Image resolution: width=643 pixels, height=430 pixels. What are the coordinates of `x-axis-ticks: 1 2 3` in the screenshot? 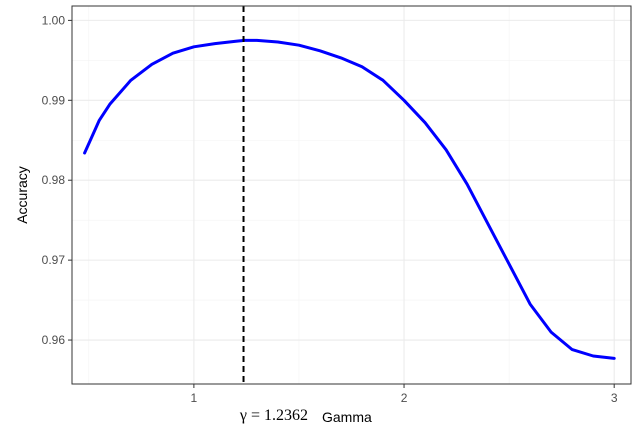 It's located at (404, 394).